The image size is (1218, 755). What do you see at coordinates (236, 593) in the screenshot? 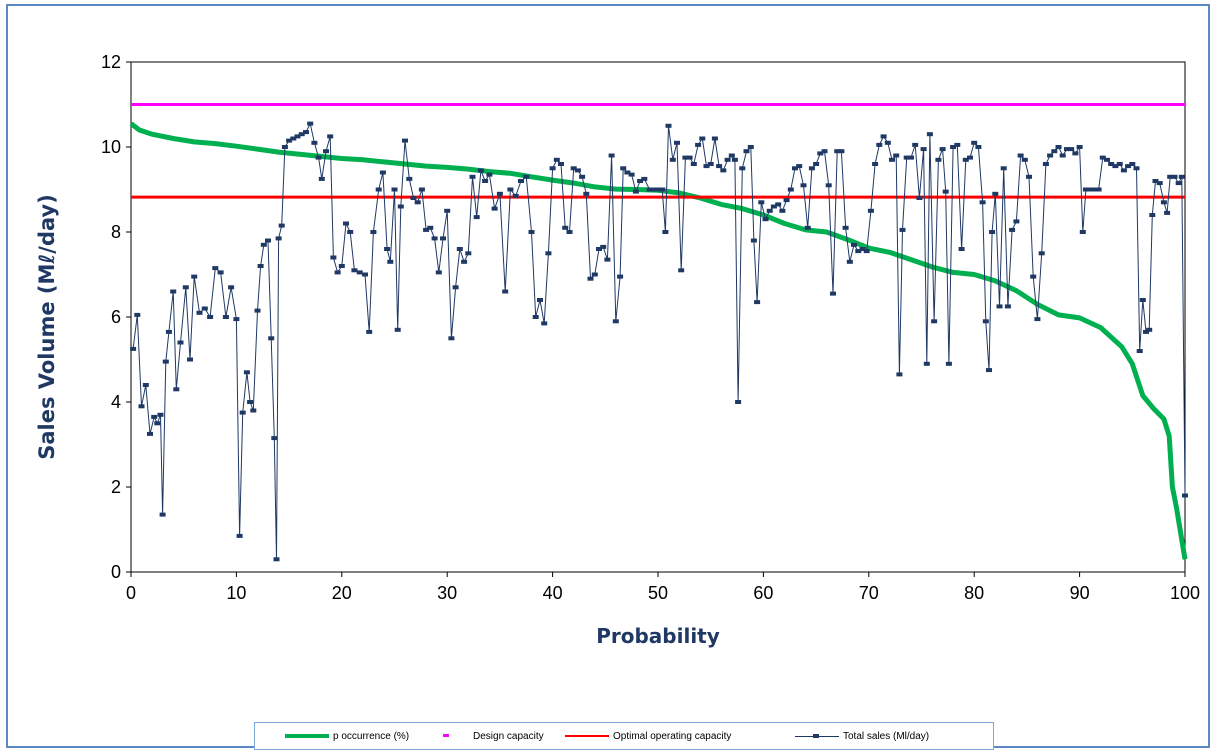
I see `x-tick-label: 10` at bounding box center [236, 593].